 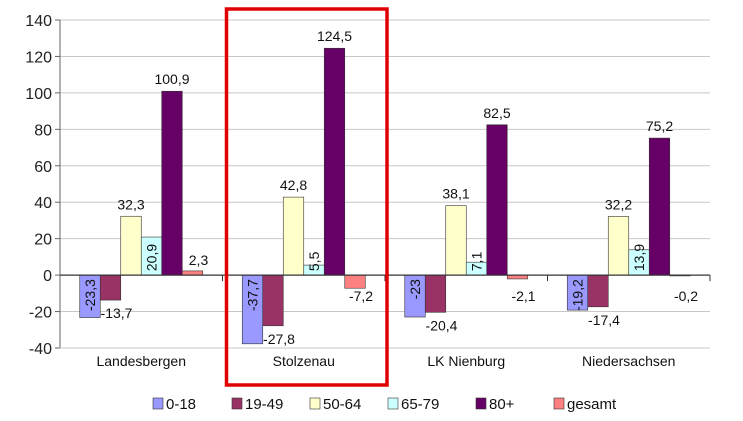 I want to click on y-tick-label: 140, so click(x=38, y=21).